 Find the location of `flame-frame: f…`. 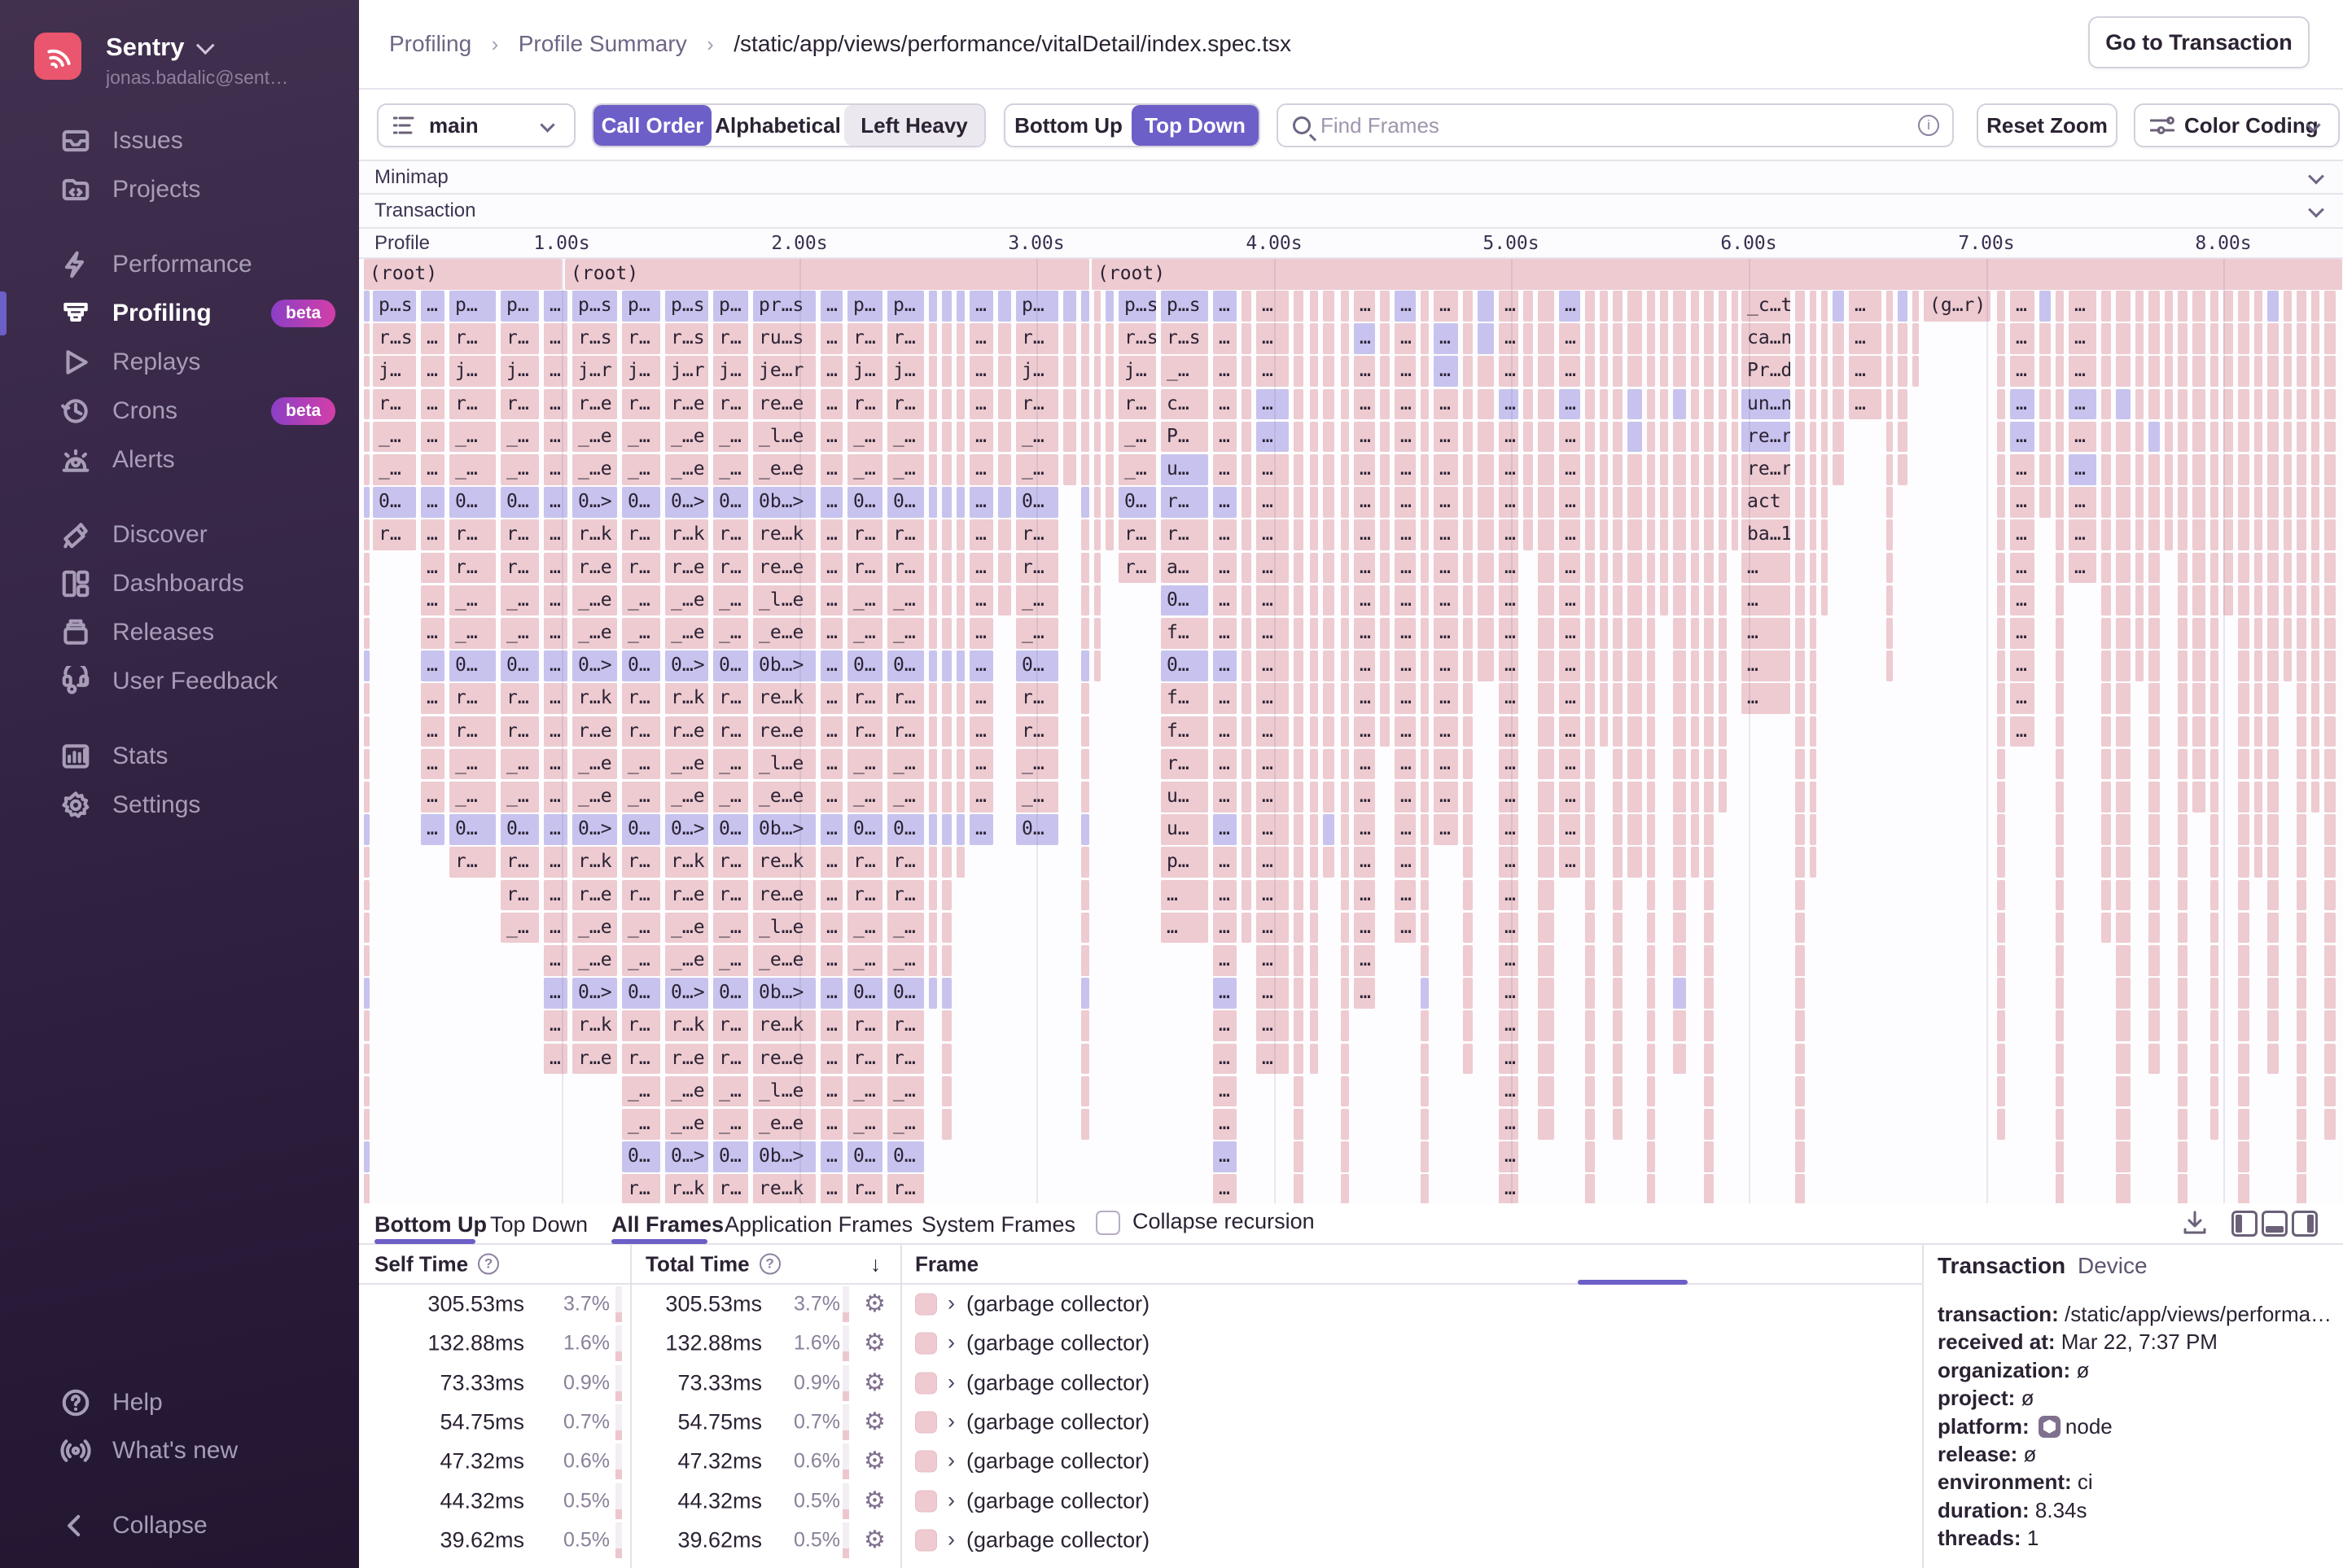

flame-frame: f… is located at coordinates (1184, 634).